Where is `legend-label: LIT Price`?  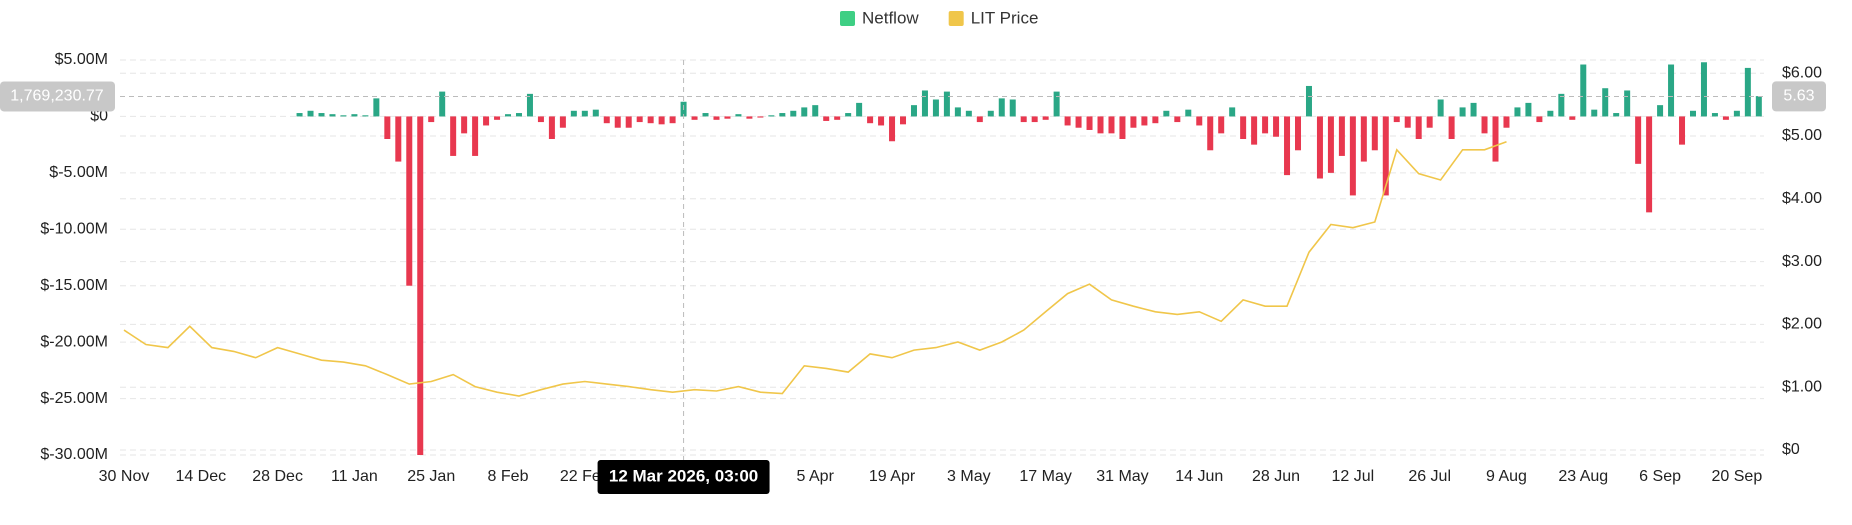 legend-label: LIT Price is located at coordinates (1005, 17).